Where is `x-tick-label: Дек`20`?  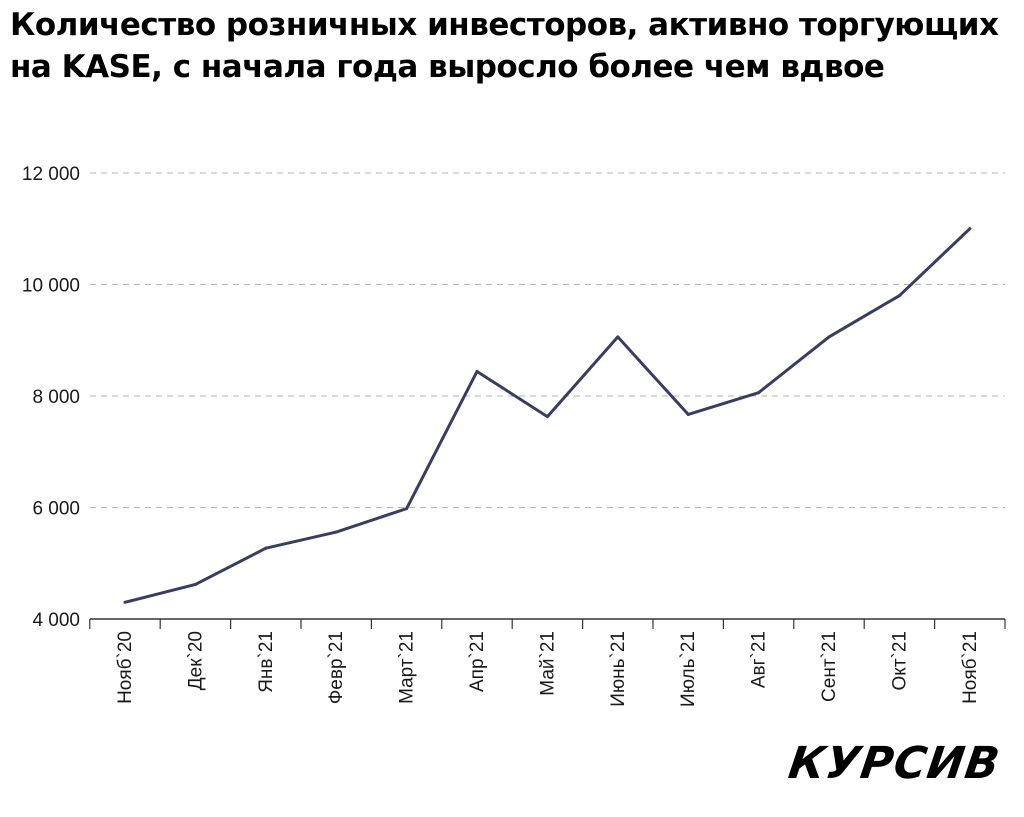
x-tick-label: Дек`20 is located at coordinates (195, 660).